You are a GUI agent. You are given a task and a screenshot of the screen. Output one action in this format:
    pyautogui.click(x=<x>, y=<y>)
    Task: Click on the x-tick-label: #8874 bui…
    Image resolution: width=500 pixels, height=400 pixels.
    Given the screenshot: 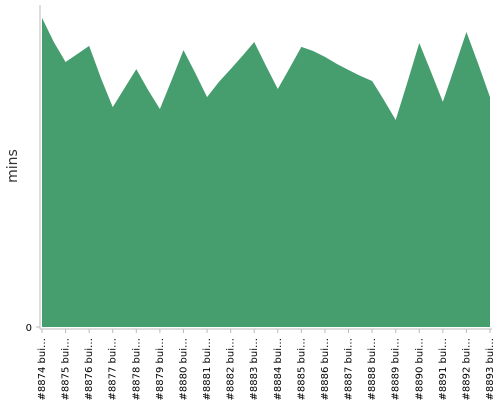 What is the action you would take?
    pyautogui.click(x=42, y=369)
    